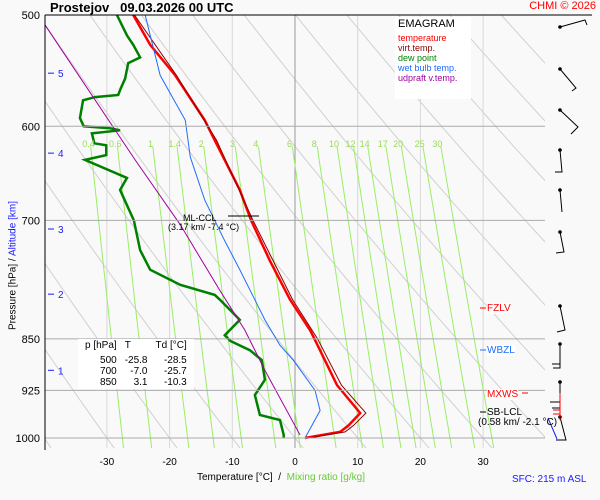 The height and width of the screenshot is (500, 600). What do you see at coordinates (204, 227) in the screenshot?
I see `ccl-value: (3.17 km/ -7.4 °C)` at bounding box center [204, 227].